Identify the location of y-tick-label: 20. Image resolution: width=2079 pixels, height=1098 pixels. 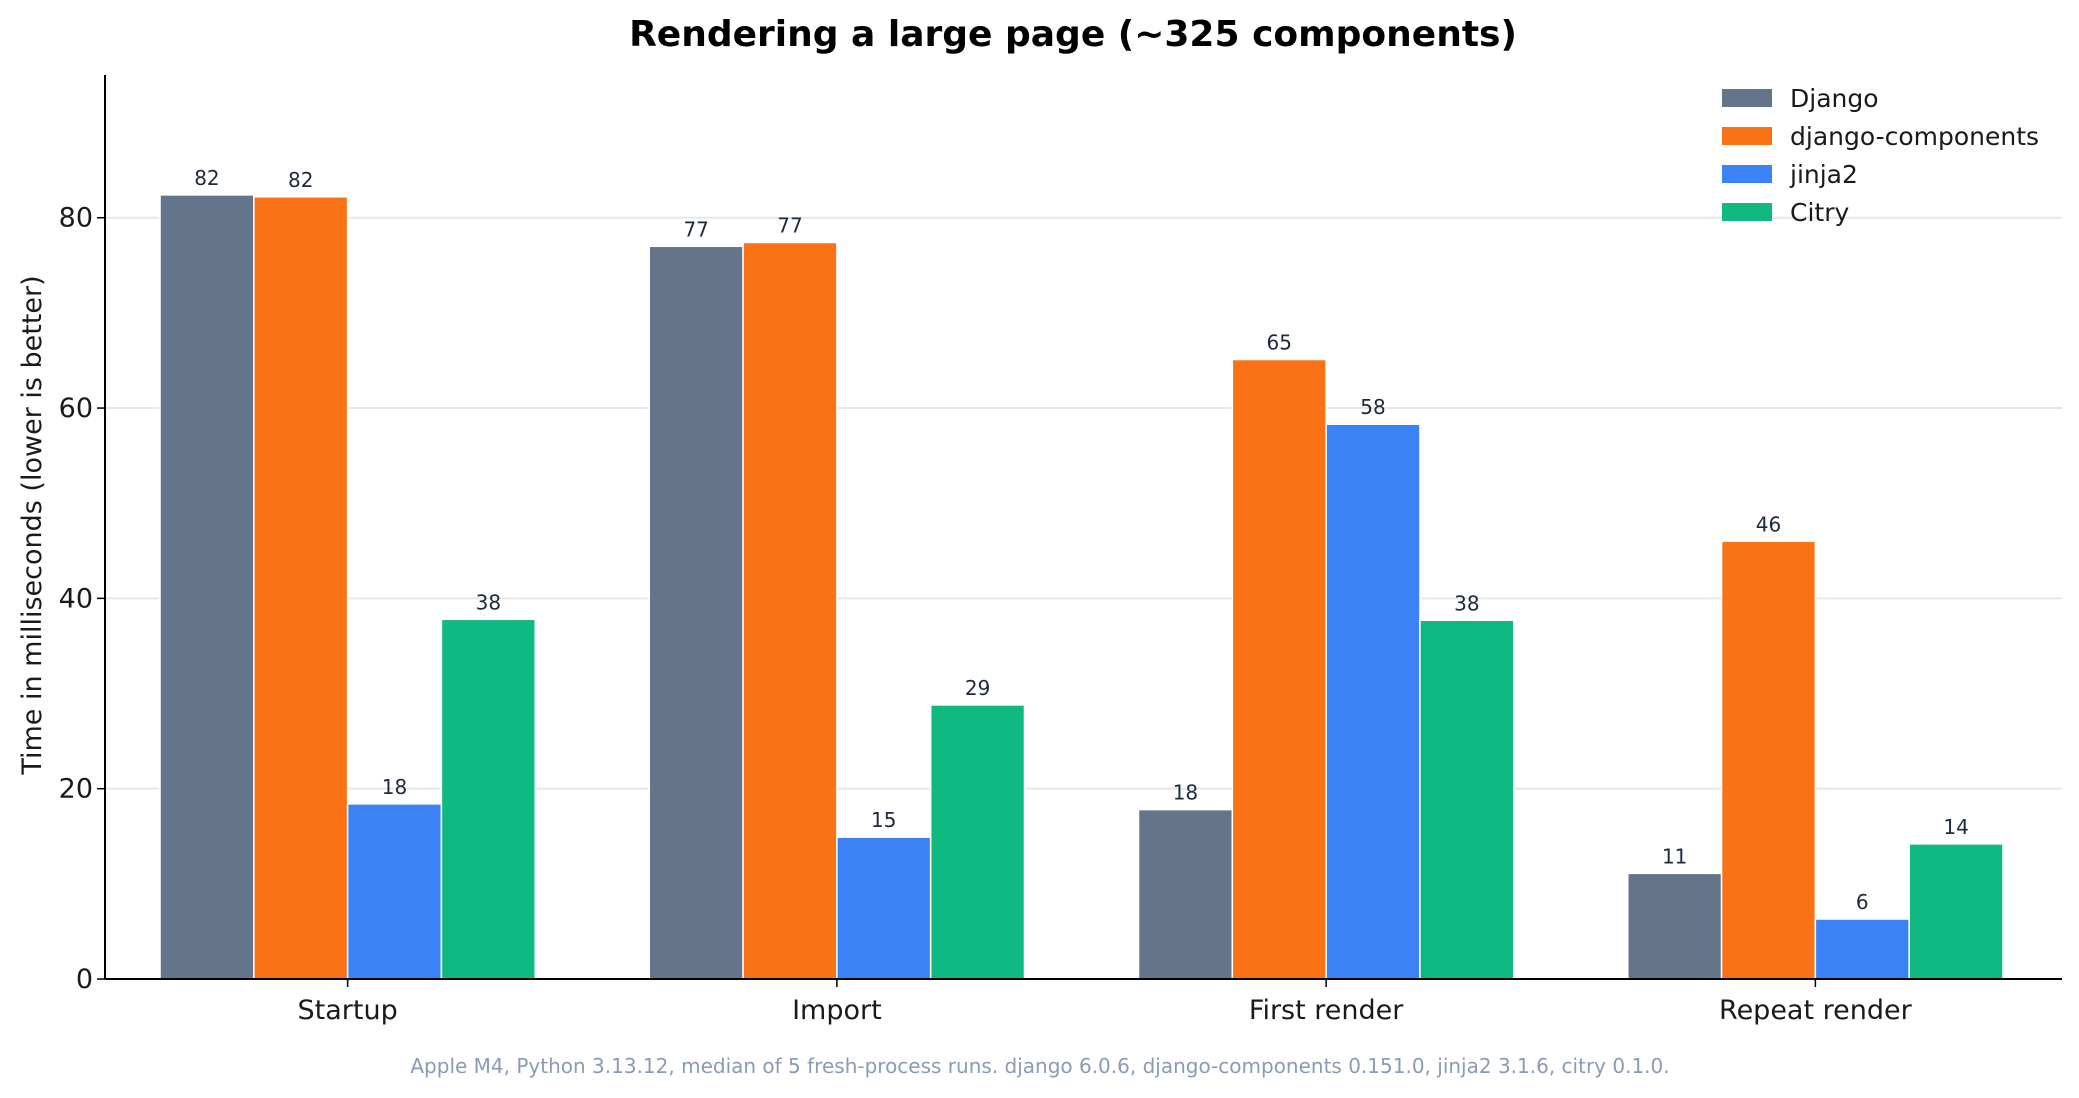
(76, 789).